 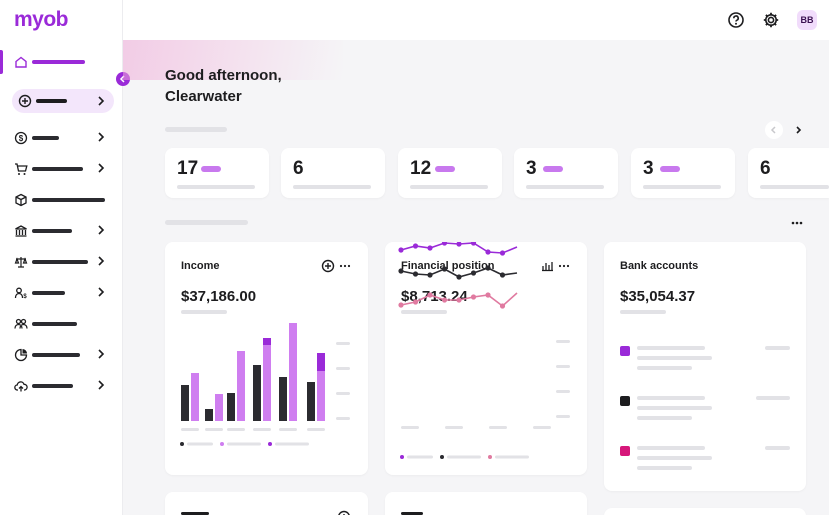 What do you see at coordinates (476, 20) in the screenshot?
I see `top-bar: BB` at bounding box center [476, 20].